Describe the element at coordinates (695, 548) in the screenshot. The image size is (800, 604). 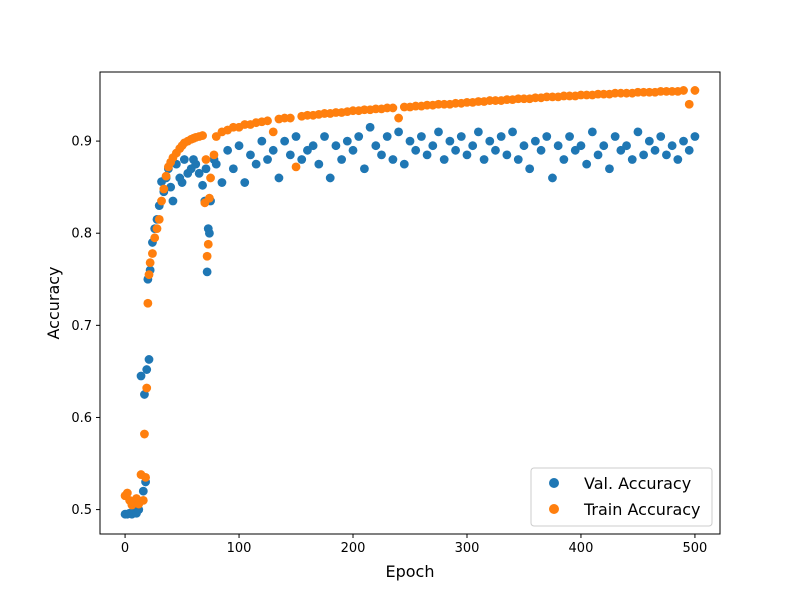
I see `x-tick-label: 500` at that location.